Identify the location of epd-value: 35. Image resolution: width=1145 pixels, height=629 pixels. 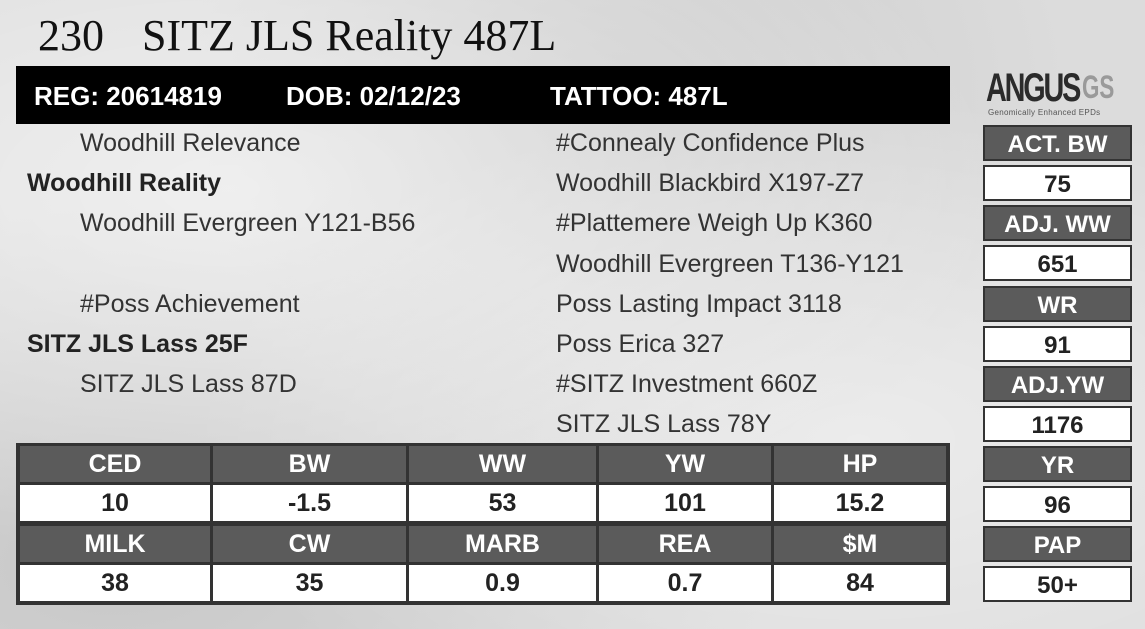
(309, 583).